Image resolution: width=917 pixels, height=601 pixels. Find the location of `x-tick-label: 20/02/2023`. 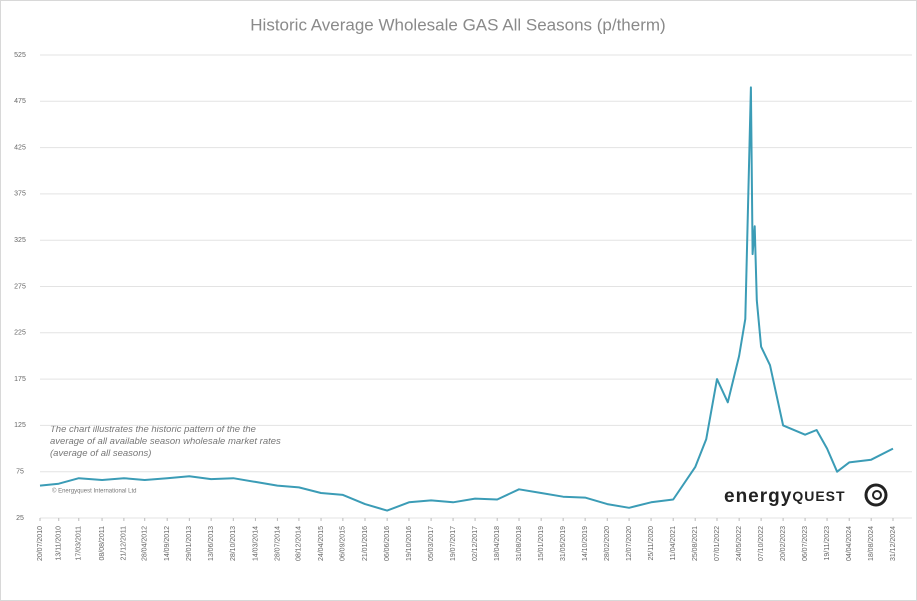

x-tick-label: 20/02/2023 is located at coordinates (783, 543).